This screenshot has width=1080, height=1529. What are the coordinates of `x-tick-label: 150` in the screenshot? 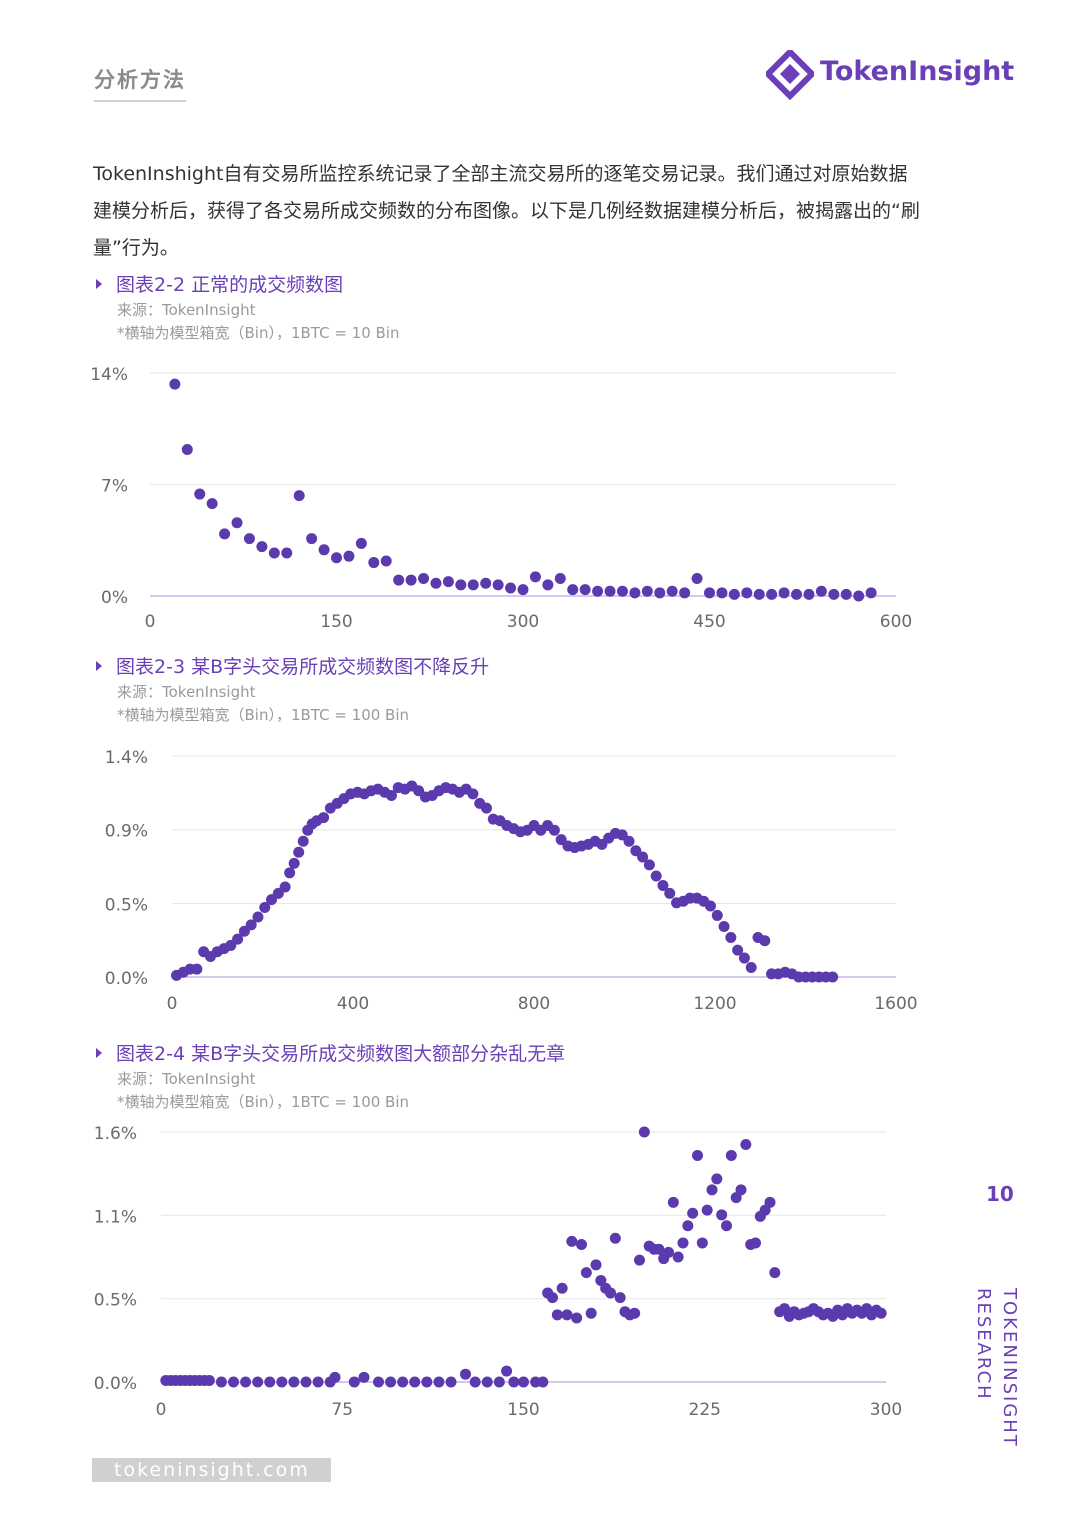 It's located at (336, 622).